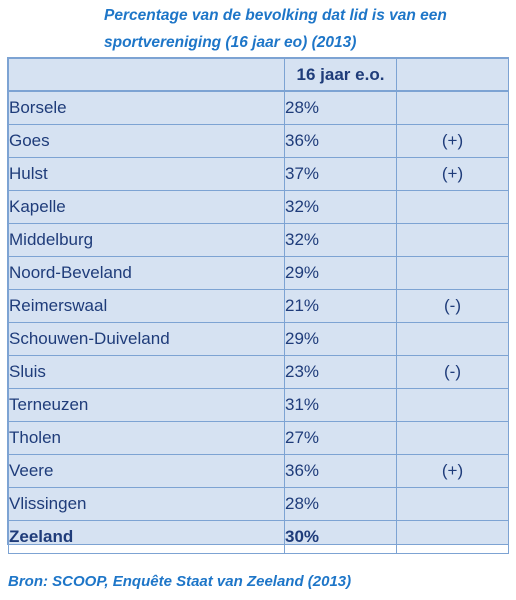 Image resolution: width=516 pixels, height=600 pixels. What do you see at coordinates (452, 75) in the screenshot?
I see `header-significance` at bounding box center [452, 75].